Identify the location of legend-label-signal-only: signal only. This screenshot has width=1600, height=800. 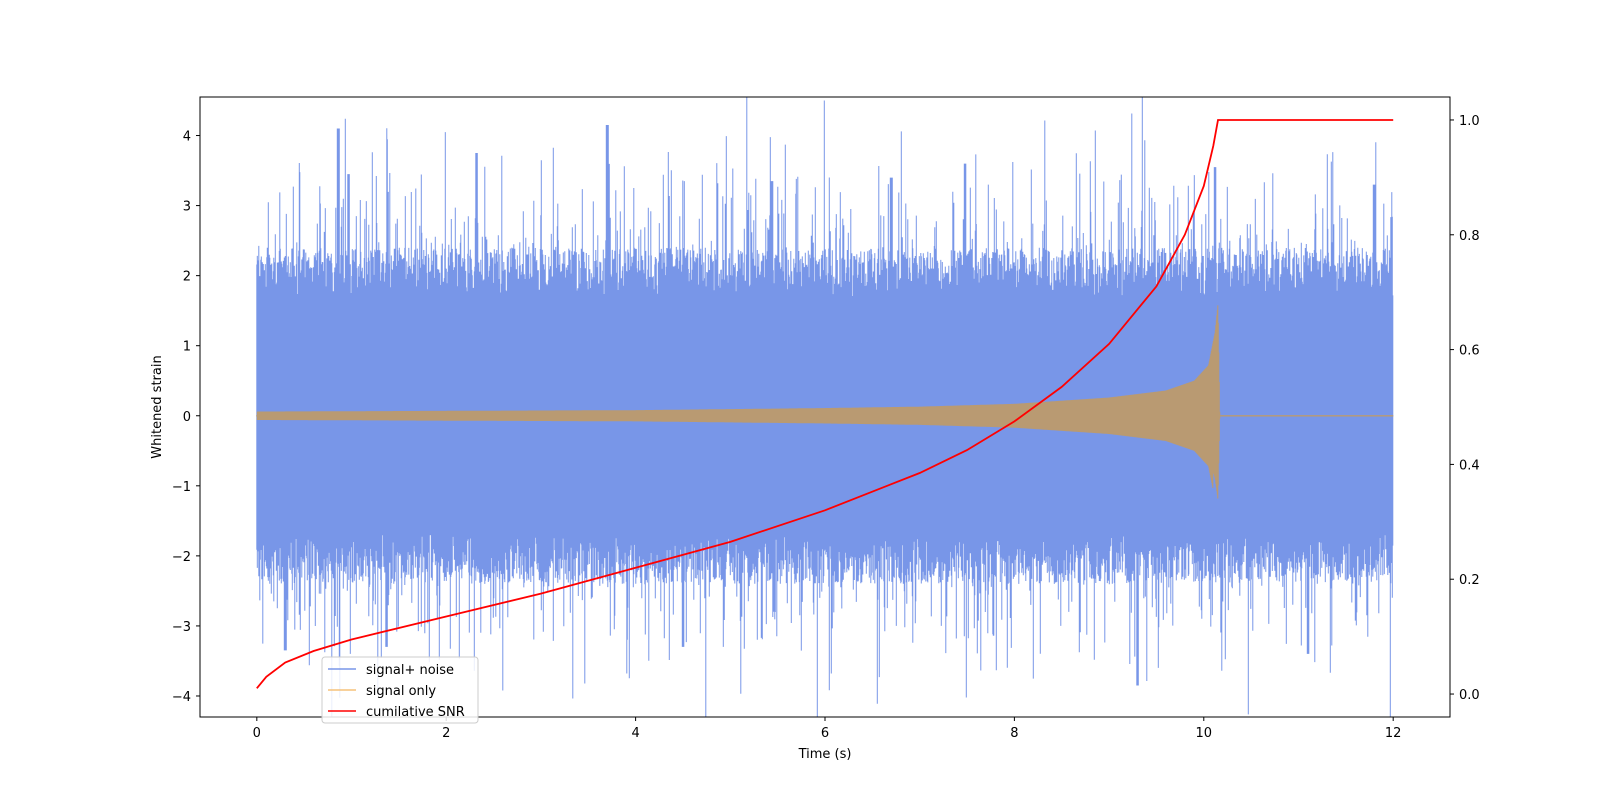
(401, 691).